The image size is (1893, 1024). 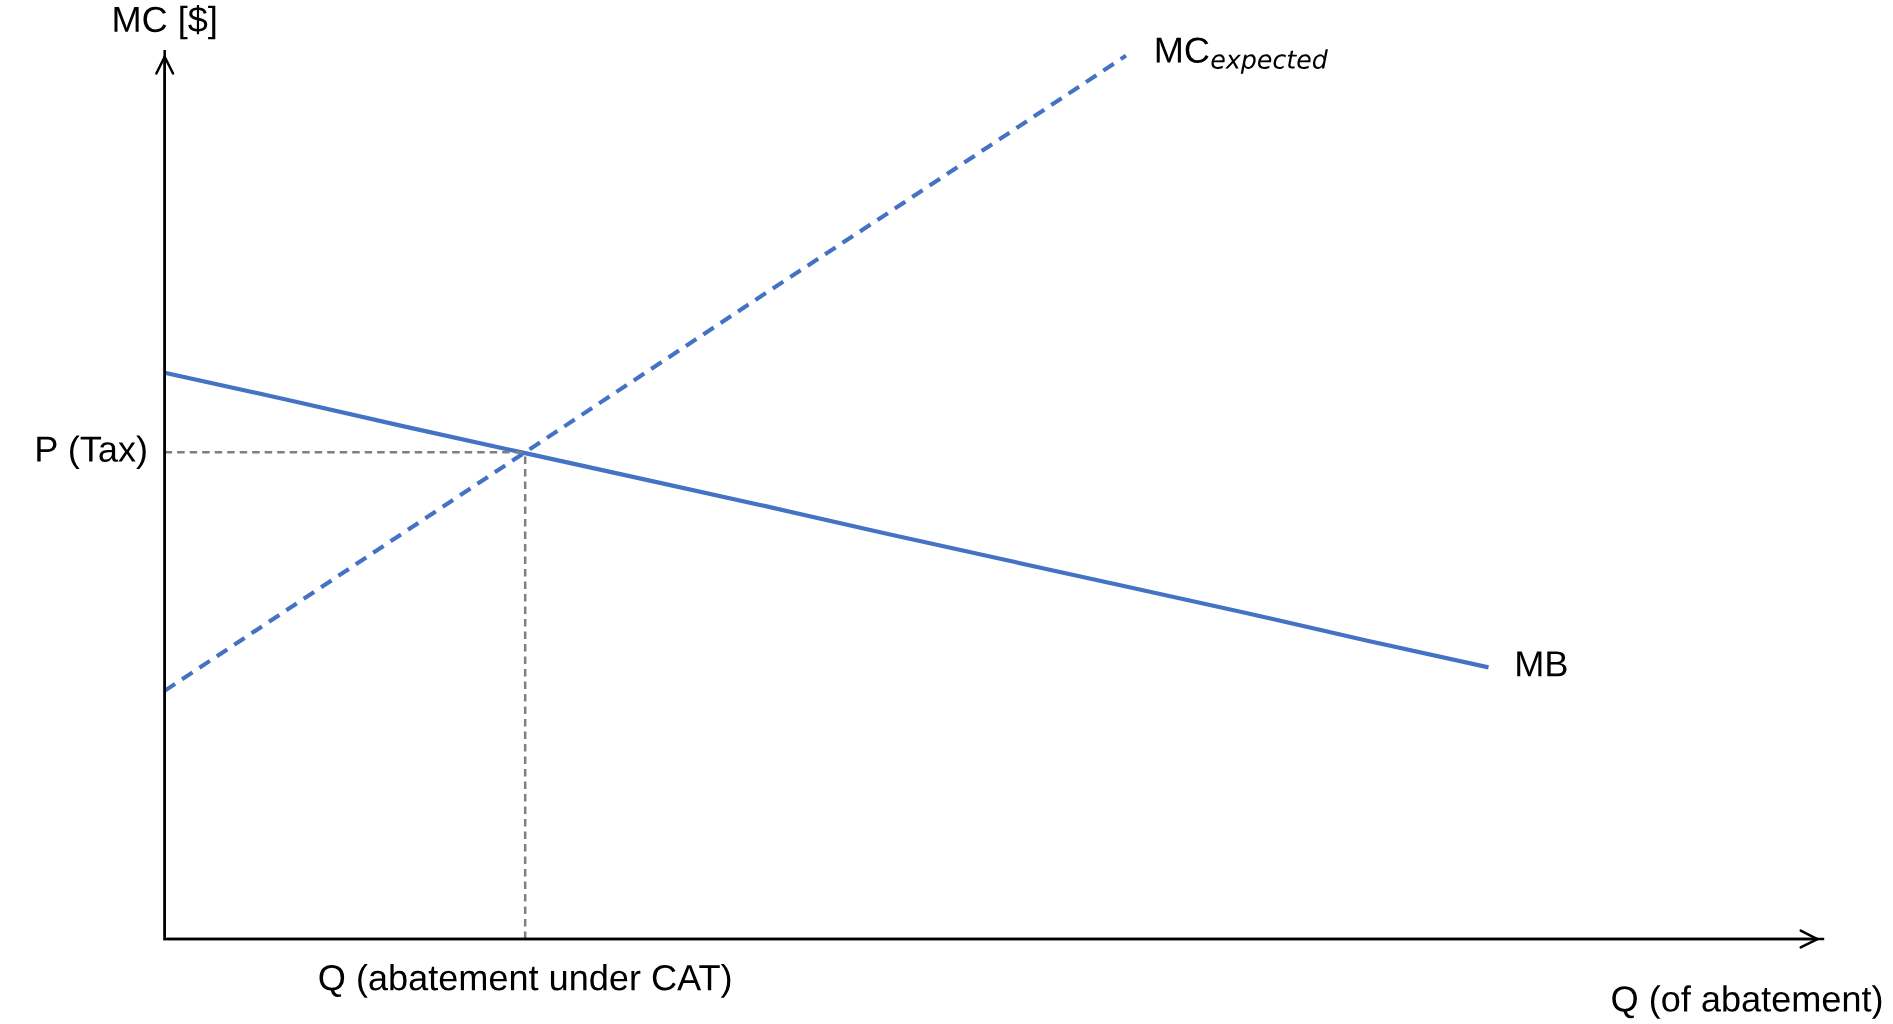 I want to click on ref-line-label: P (Tax), so click(x=91, y=452).